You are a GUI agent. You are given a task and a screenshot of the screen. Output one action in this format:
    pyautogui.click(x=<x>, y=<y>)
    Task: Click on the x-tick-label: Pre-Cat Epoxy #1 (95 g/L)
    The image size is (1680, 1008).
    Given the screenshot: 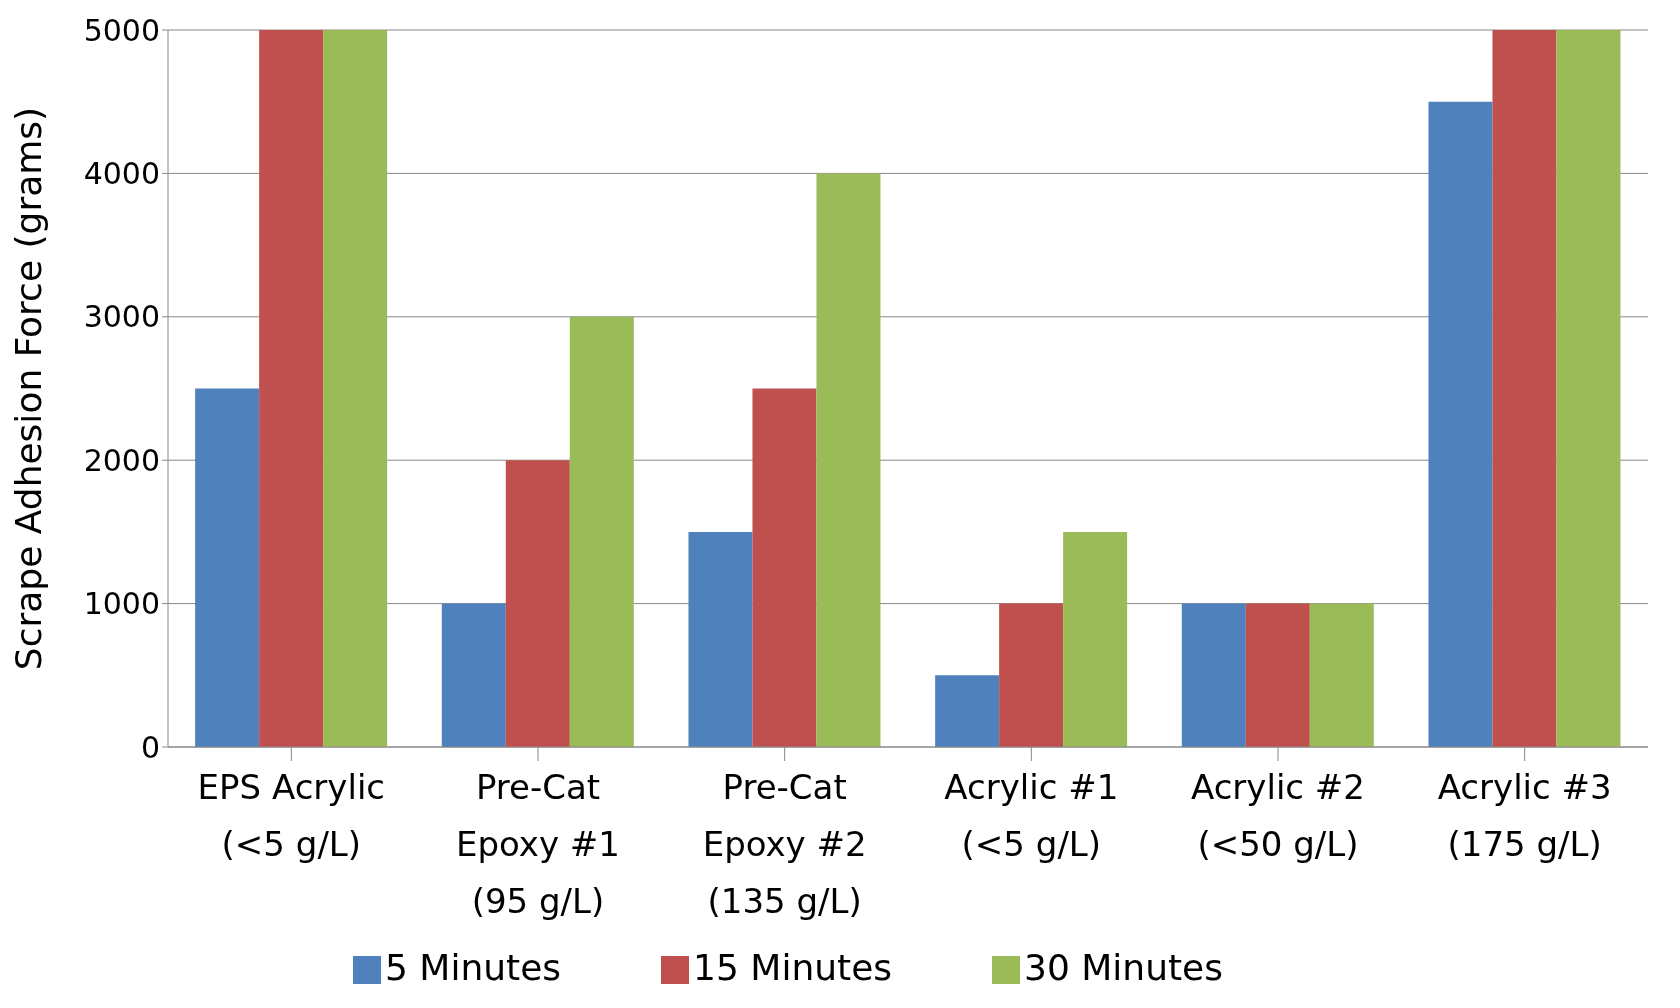 What is the action you would take?
    pyautogui.click(x=538, y=844)
    